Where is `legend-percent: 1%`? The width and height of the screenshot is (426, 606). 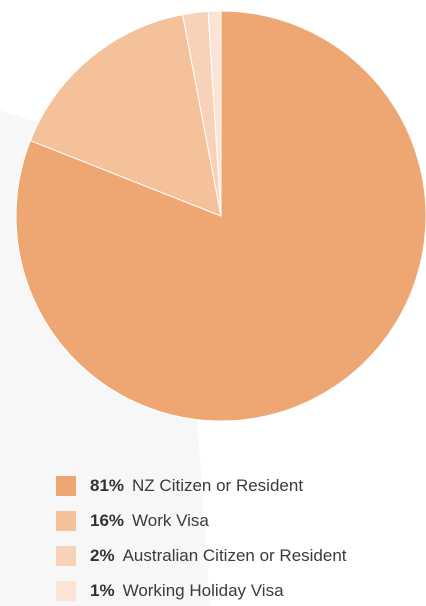
legend-percent: 1% is located at coordinates (102, 590).